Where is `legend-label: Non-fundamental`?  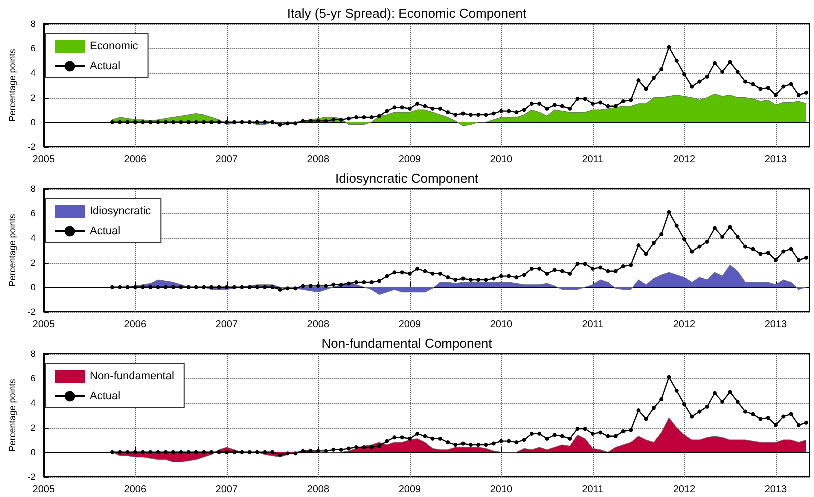 legend-label: Non-fundamental is located at coordinates (132, 376).